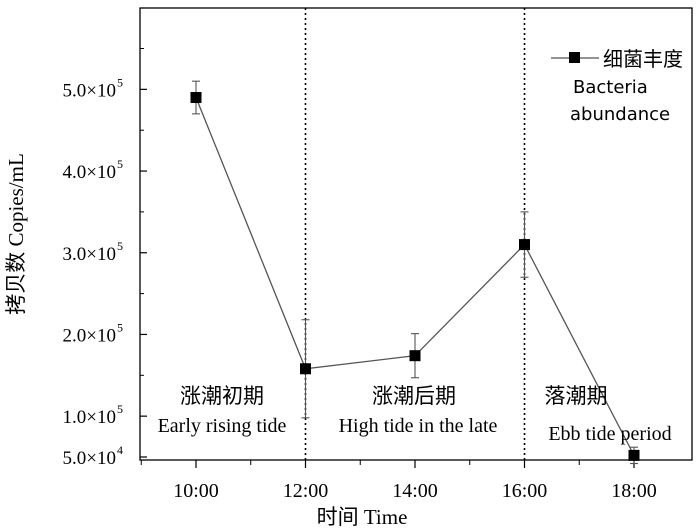 The image size is (700, 530). Describe the element at coordinates (196, 491) in the screenshot. I see `x-tick-label: 10:00` at that location.